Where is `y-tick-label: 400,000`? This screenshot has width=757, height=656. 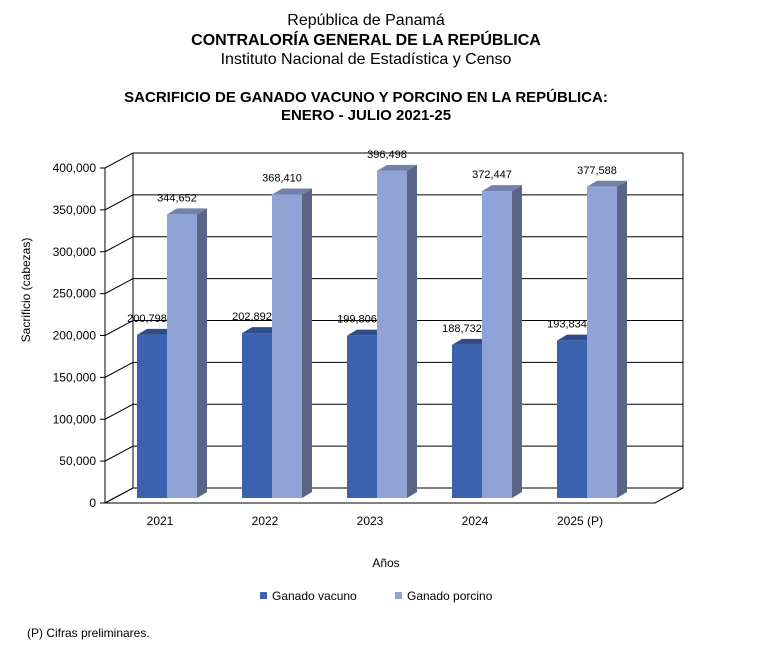 y-tick-label: 400,000 is located at coordinates (75, 168).